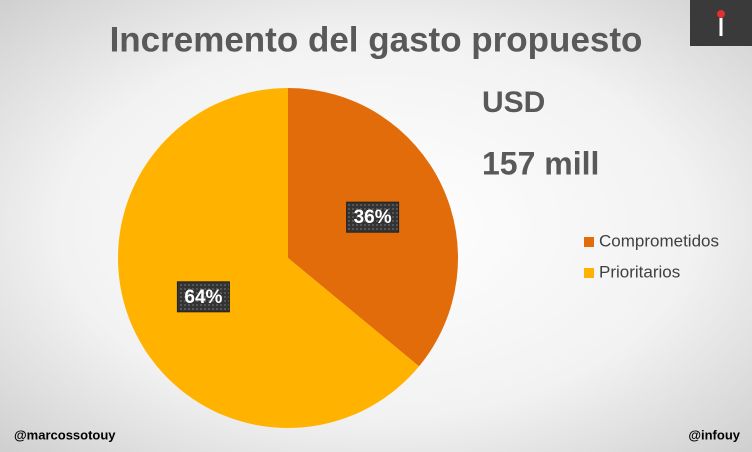 The width and height of the screenshot is (752, 452). I want to click on chart-title: Incremento del gasto propuesto, so click(376, 39).